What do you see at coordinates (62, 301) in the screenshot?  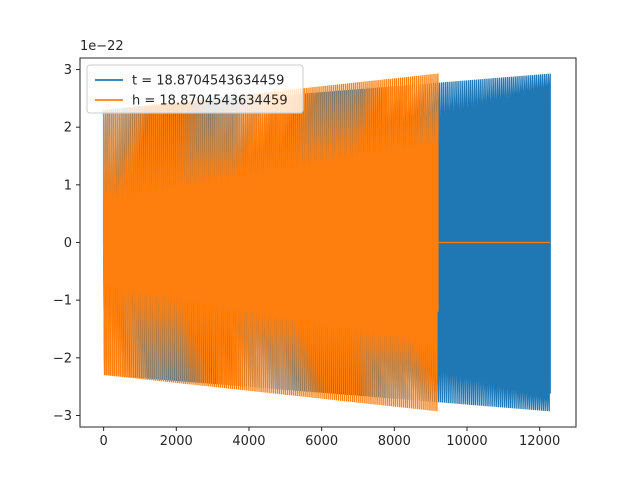 I see `y-tick-label: −1` at bounding box center [62, 301].